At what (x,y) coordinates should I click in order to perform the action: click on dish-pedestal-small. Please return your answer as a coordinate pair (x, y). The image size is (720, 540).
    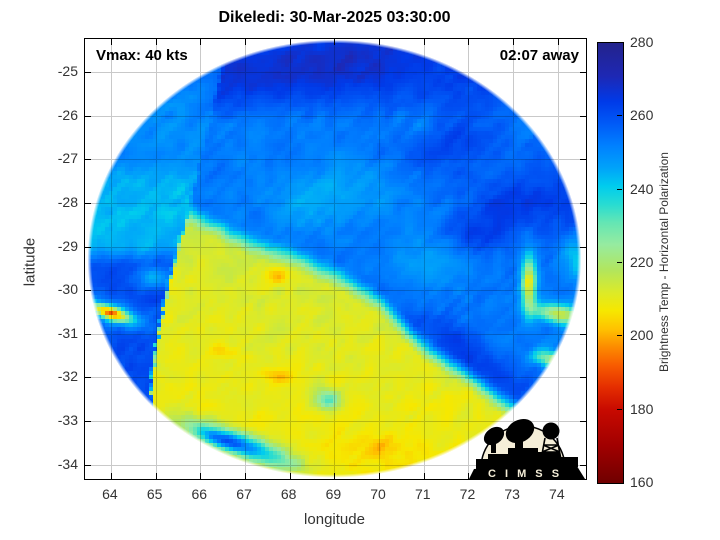
    Looking at the image, I should click on (493, 447).